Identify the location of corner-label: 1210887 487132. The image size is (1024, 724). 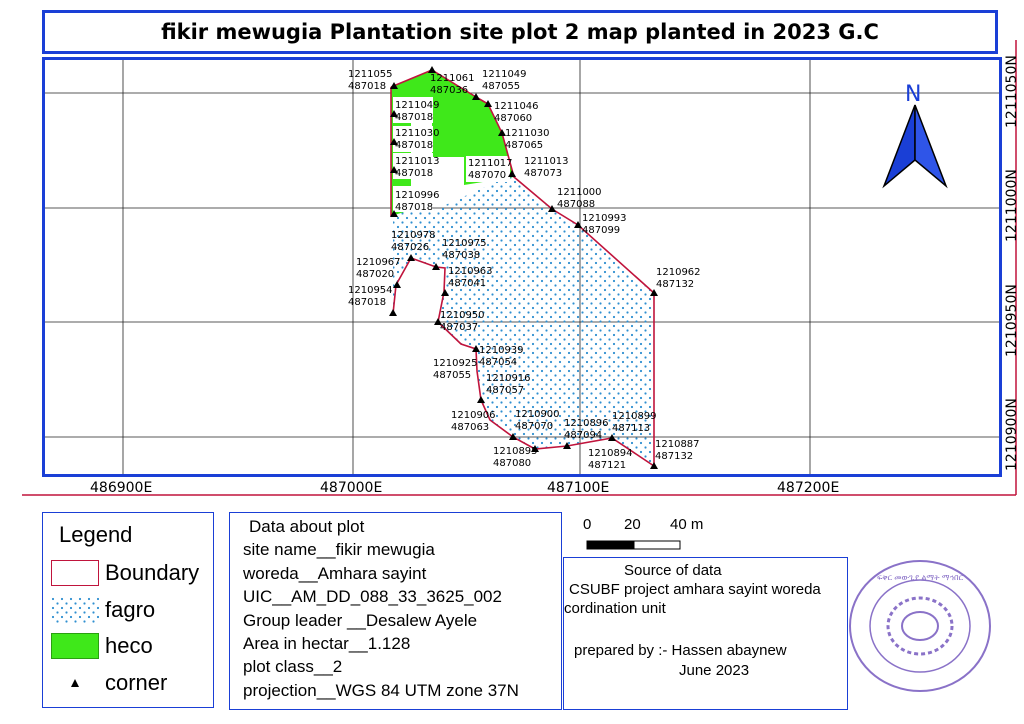
(677, 450).